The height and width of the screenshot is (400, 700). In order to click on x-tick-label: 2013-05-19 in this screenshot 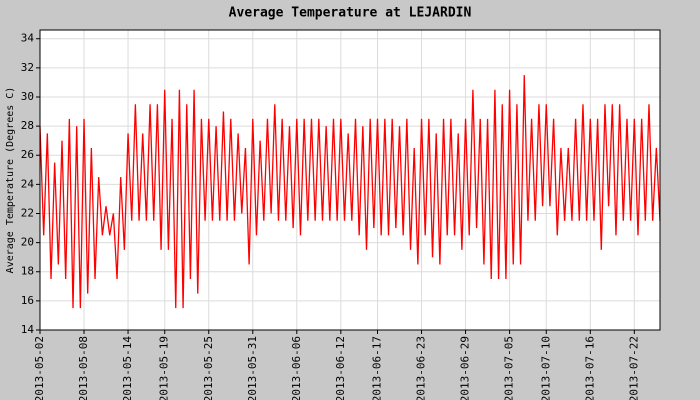, I will do `click(164, 368)`.